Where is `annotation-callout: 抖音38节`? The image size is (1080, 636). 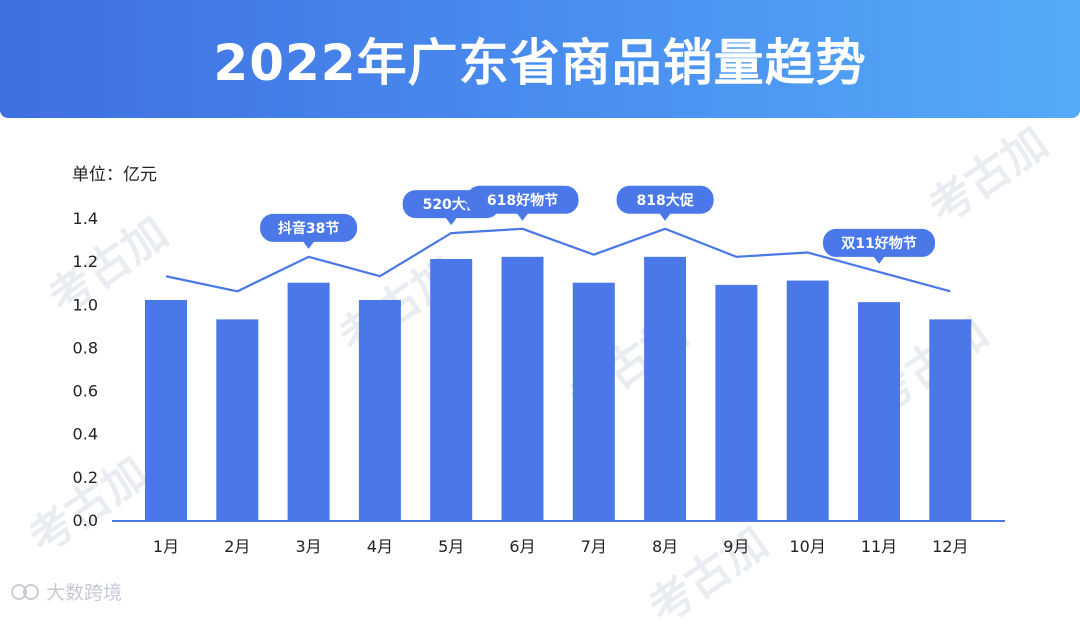 annotation-callout: 抖音38节 is located at coordinates (309, 231).